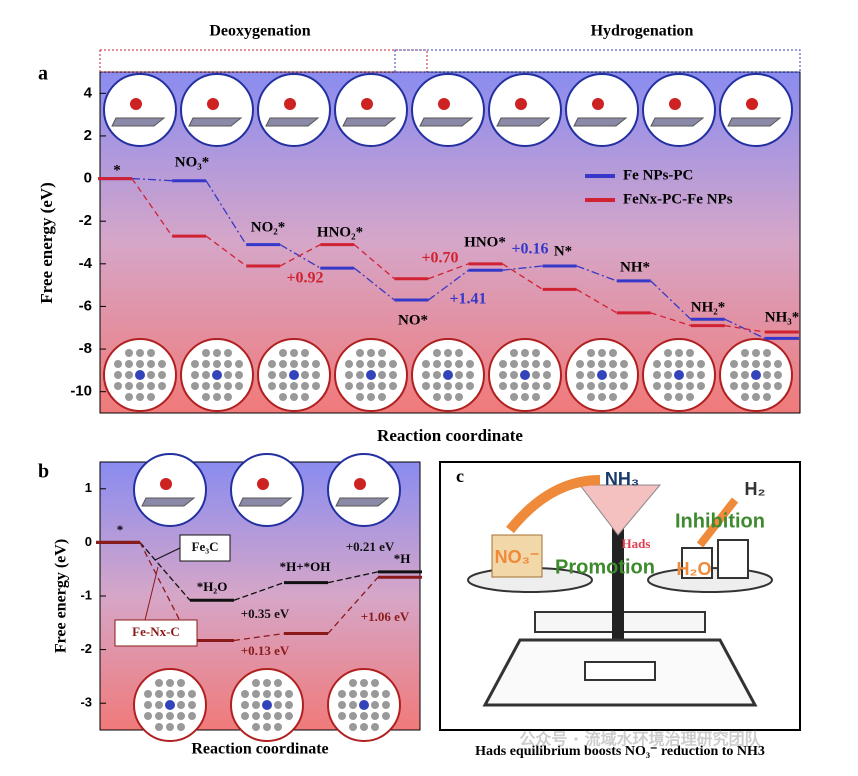 The image size is (858, 776). I want to click on annotation: +0.70, so click(439, 258).